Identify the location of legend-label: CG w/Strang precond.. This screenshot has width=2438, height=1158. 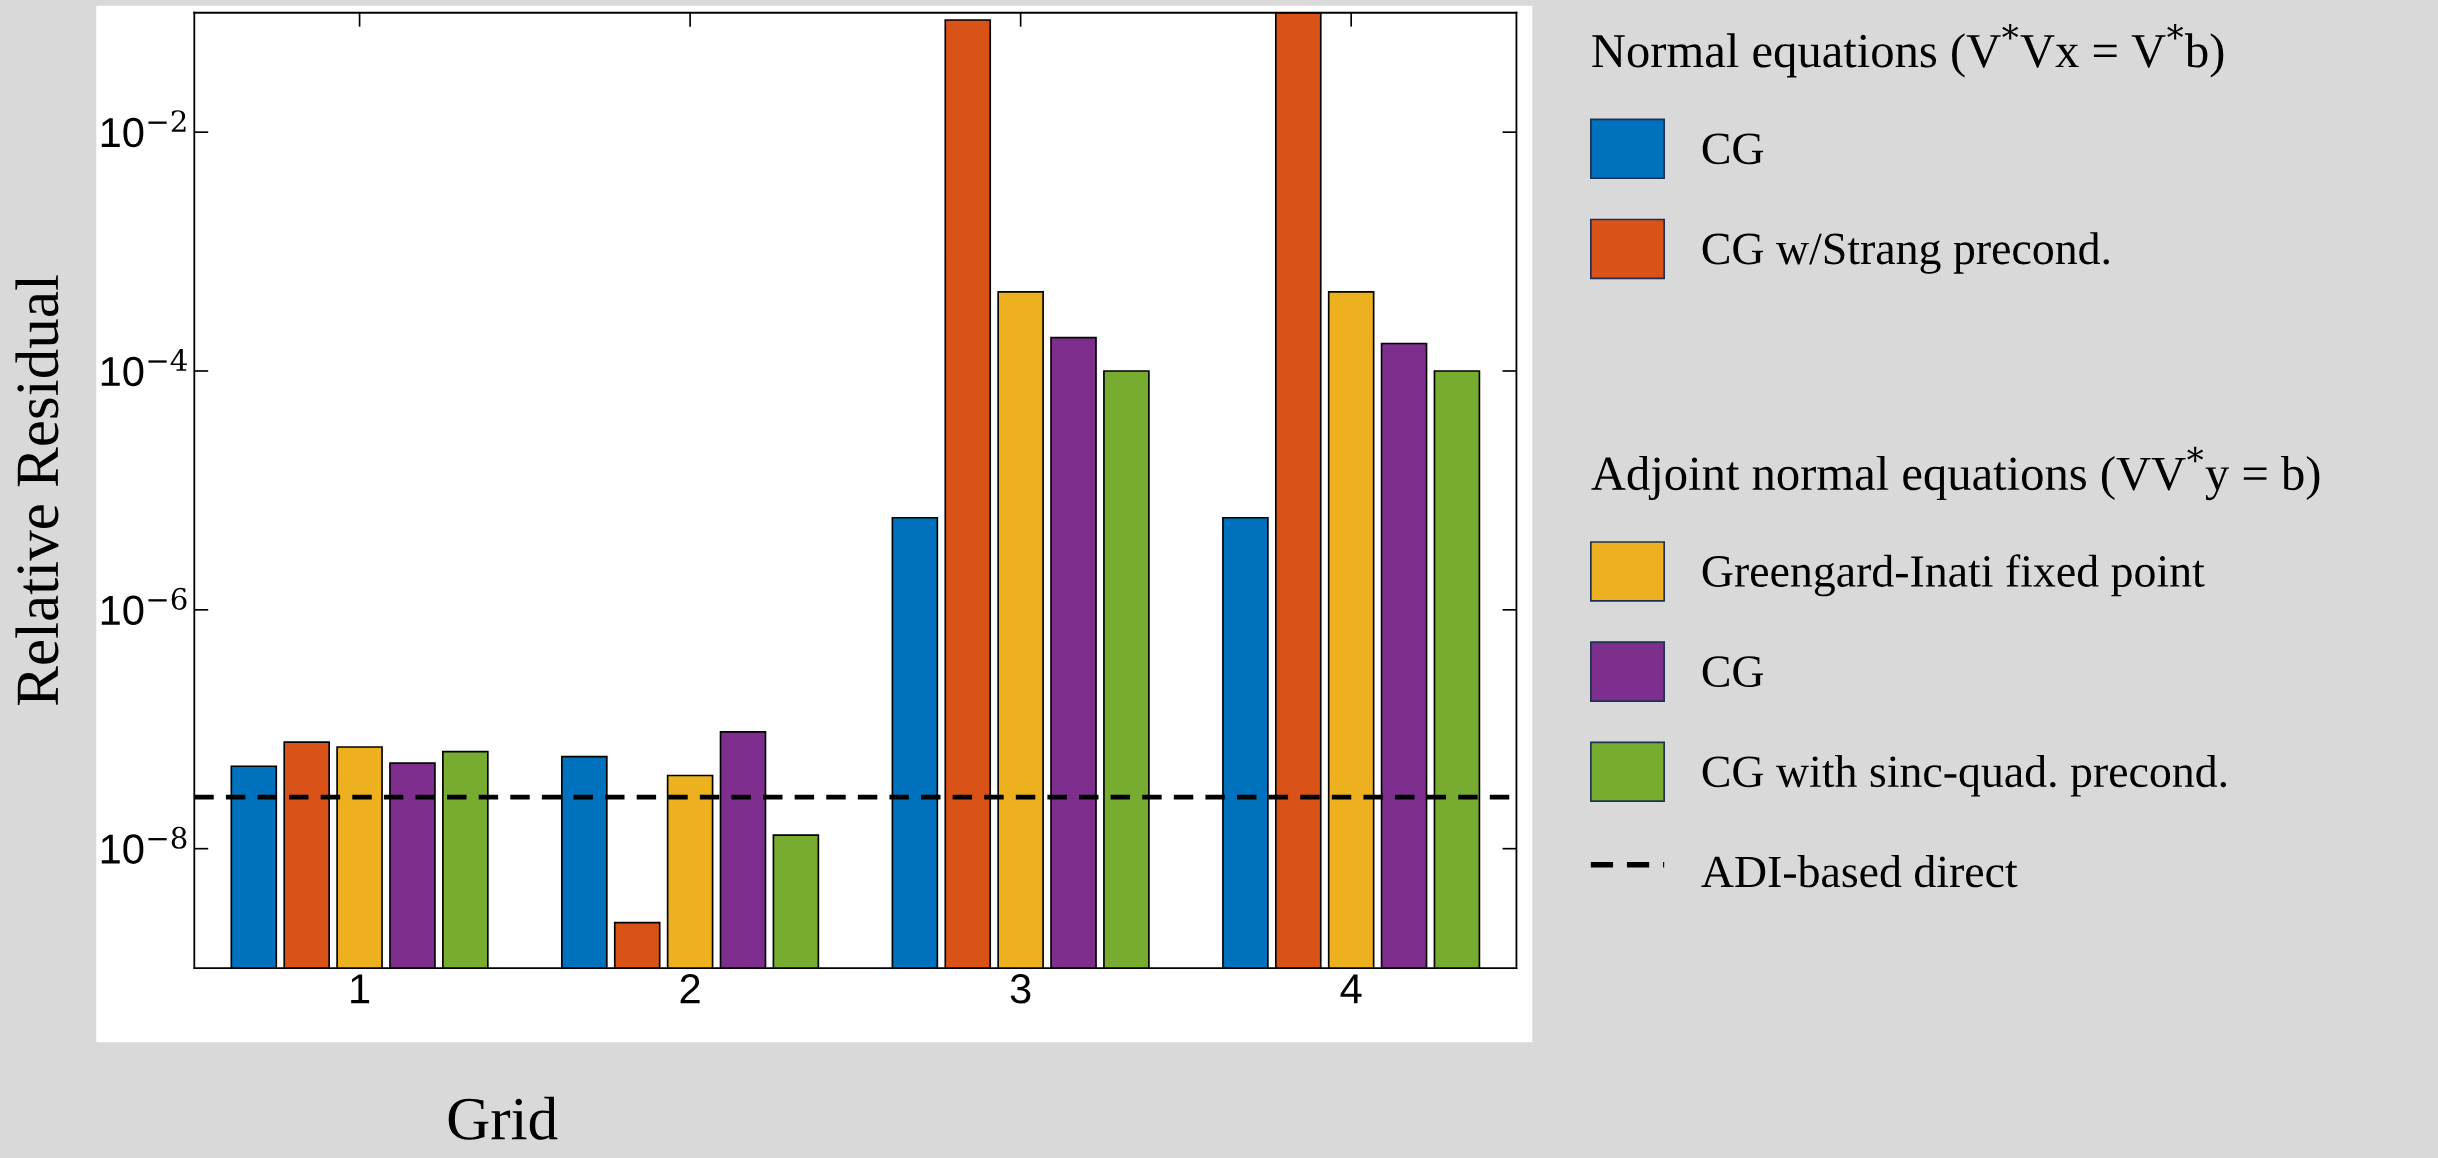
(1905, 253).